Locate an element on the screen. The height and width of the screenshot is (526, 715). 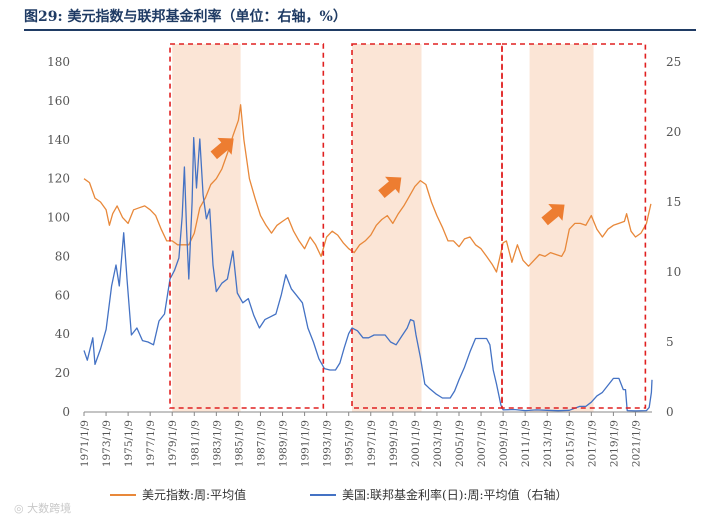
title-rule is located at coordinates (360, 30).